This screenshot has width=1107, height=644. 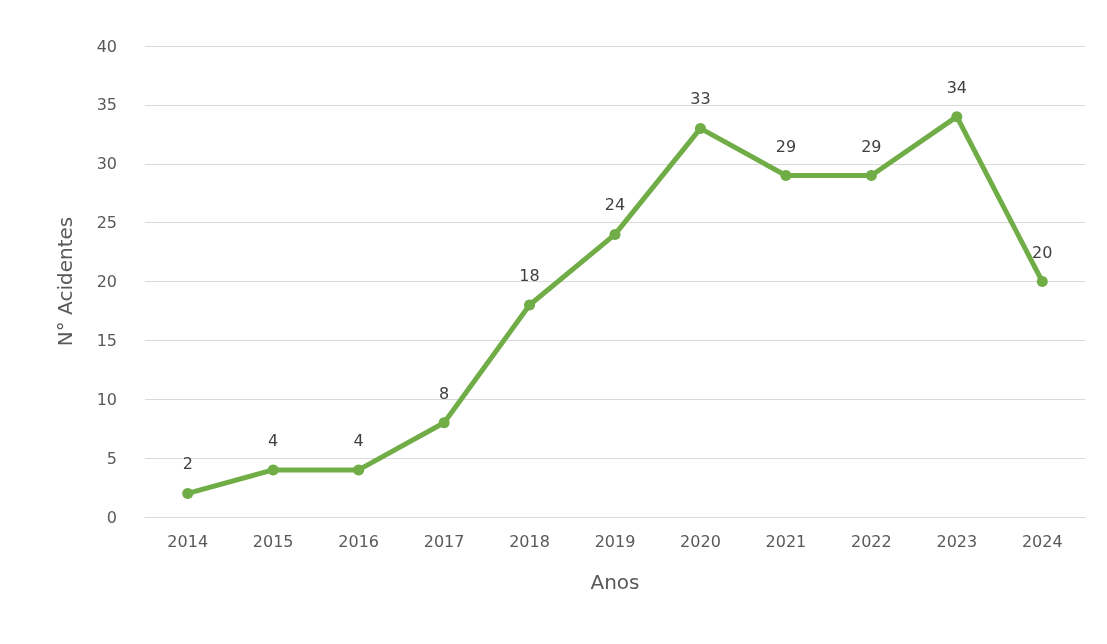 What do you see at coordinates (871, 541) in the screenshot?
I see `x-tick-label: 2022` at bounding box center [871, 541].